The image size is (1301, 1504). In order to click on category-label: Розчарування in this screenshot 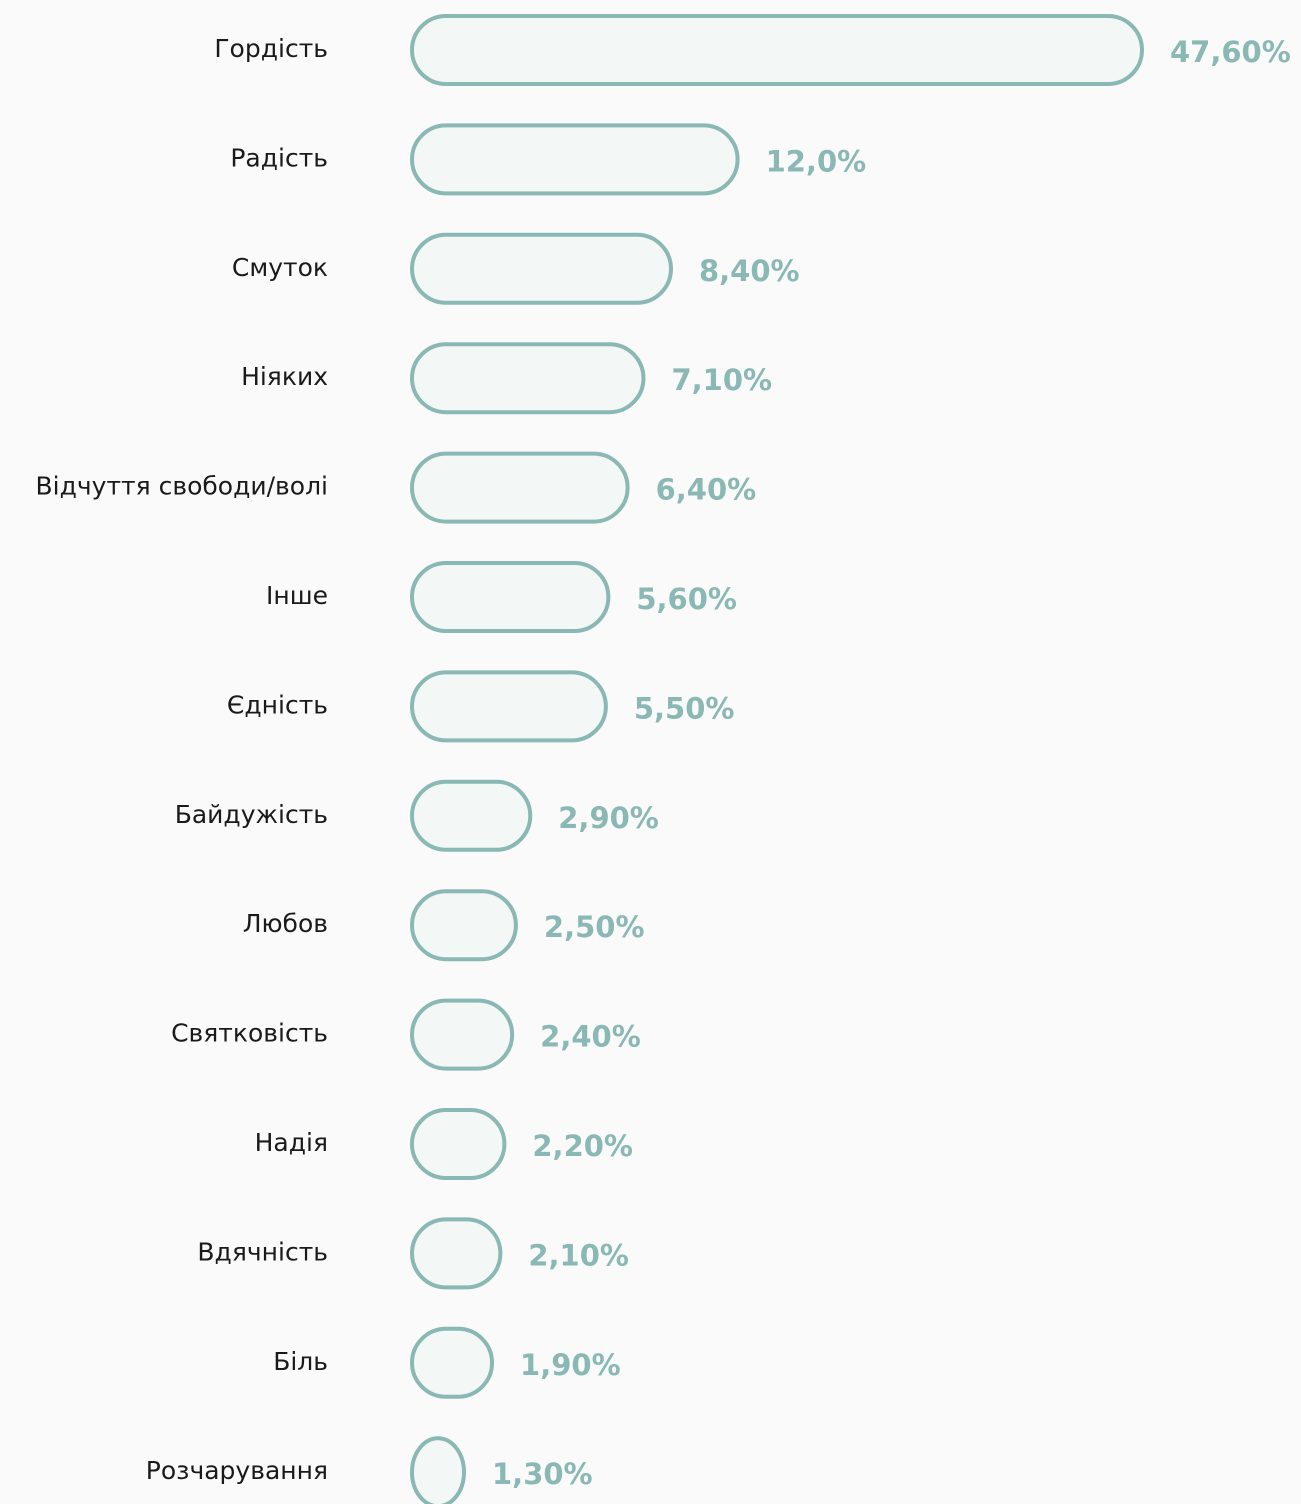, I will do `click(237, 1470)`.